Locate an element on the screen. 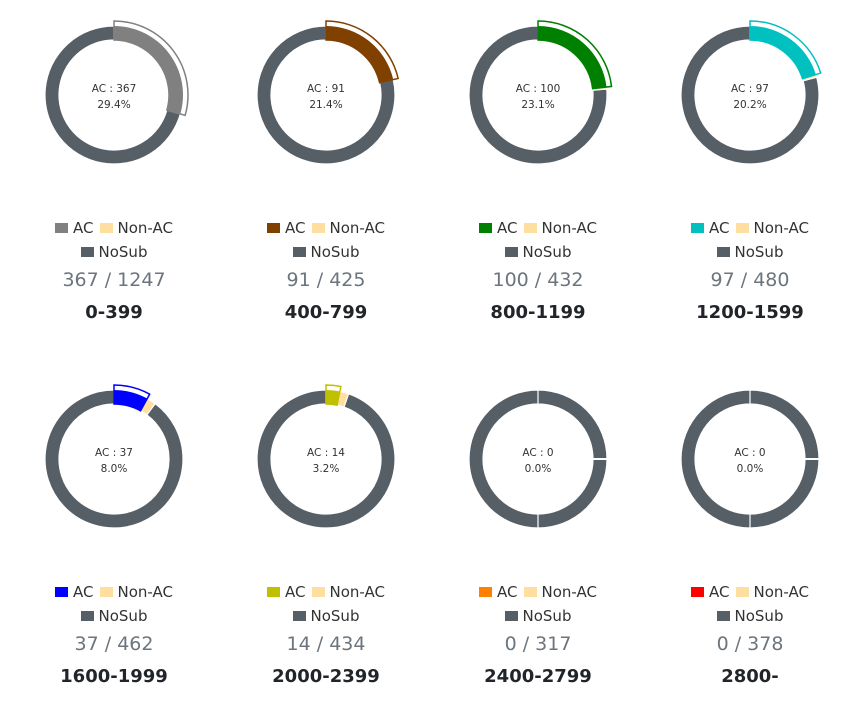 This screenshot has height=715, width=866. center-ac-label: AC : 91 is located at coordinates (326, 89).